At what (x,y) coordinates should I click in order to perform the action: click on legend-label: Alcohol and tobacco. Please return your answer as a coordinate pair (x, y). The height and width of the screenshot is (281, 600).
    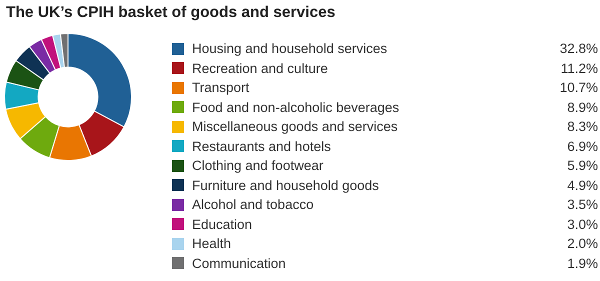
    Looking at the image, I should click on (253, 204).